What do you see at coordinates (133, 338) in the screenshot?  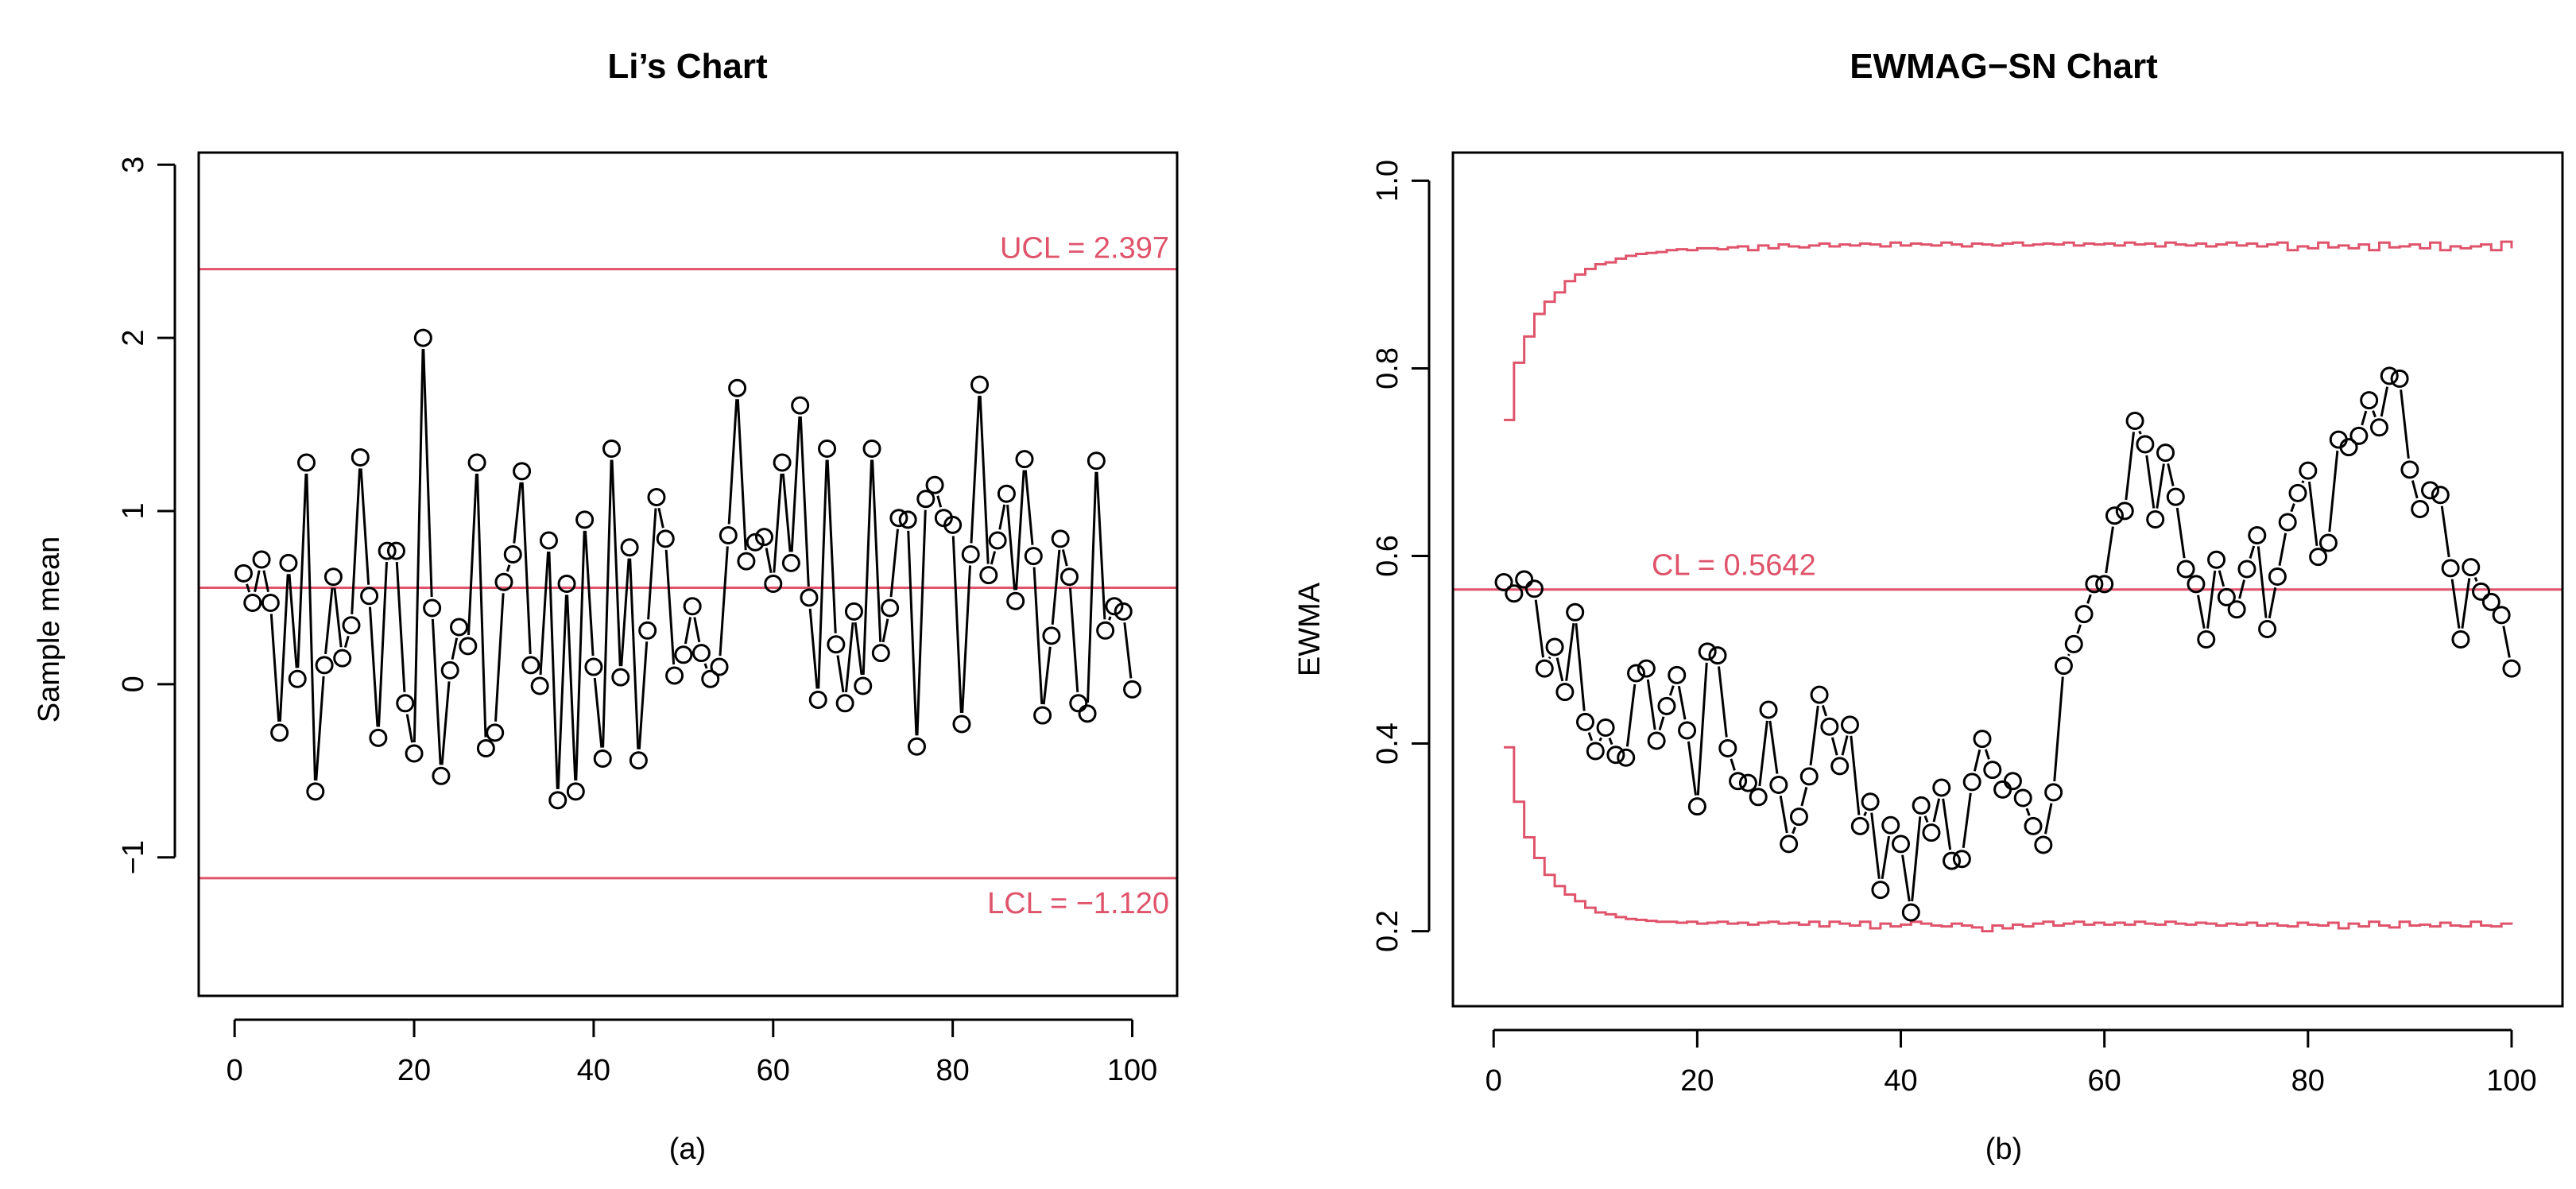 I see `y-tick-label: 2` at bounding box center [133, 338].